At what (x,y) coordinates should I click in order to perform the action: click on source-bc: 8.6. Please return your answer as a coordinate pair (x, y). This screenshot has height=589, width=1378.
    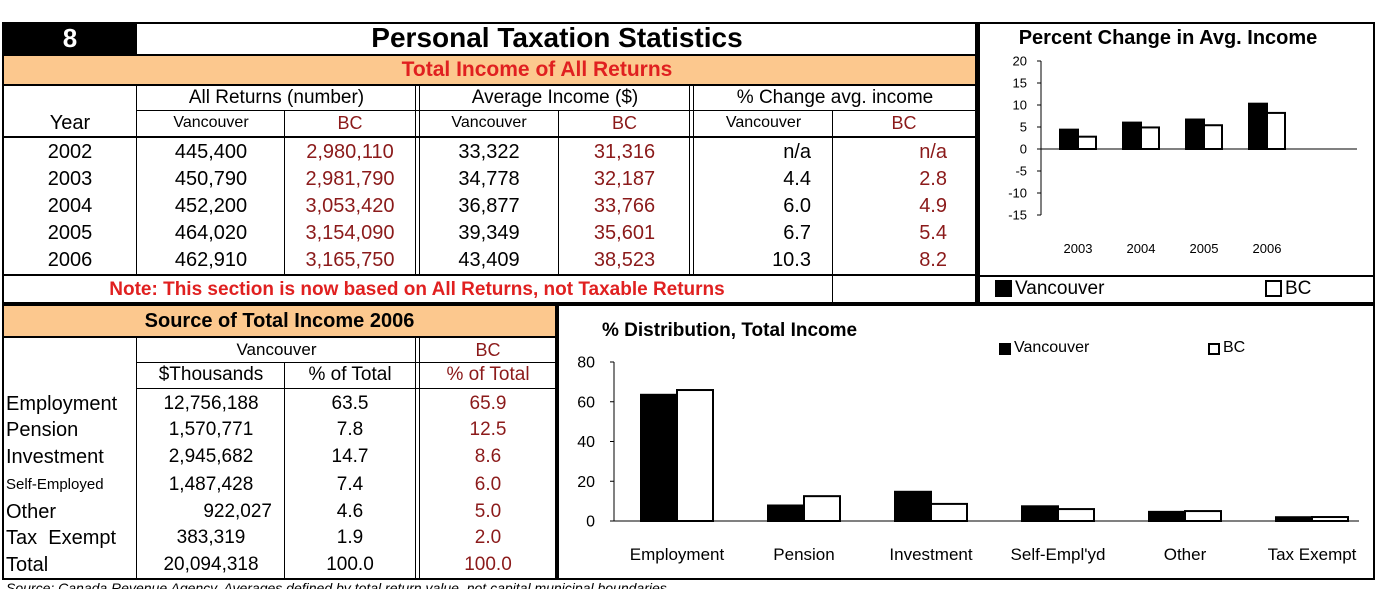
    Looking at the image, I should click on (488, 456).